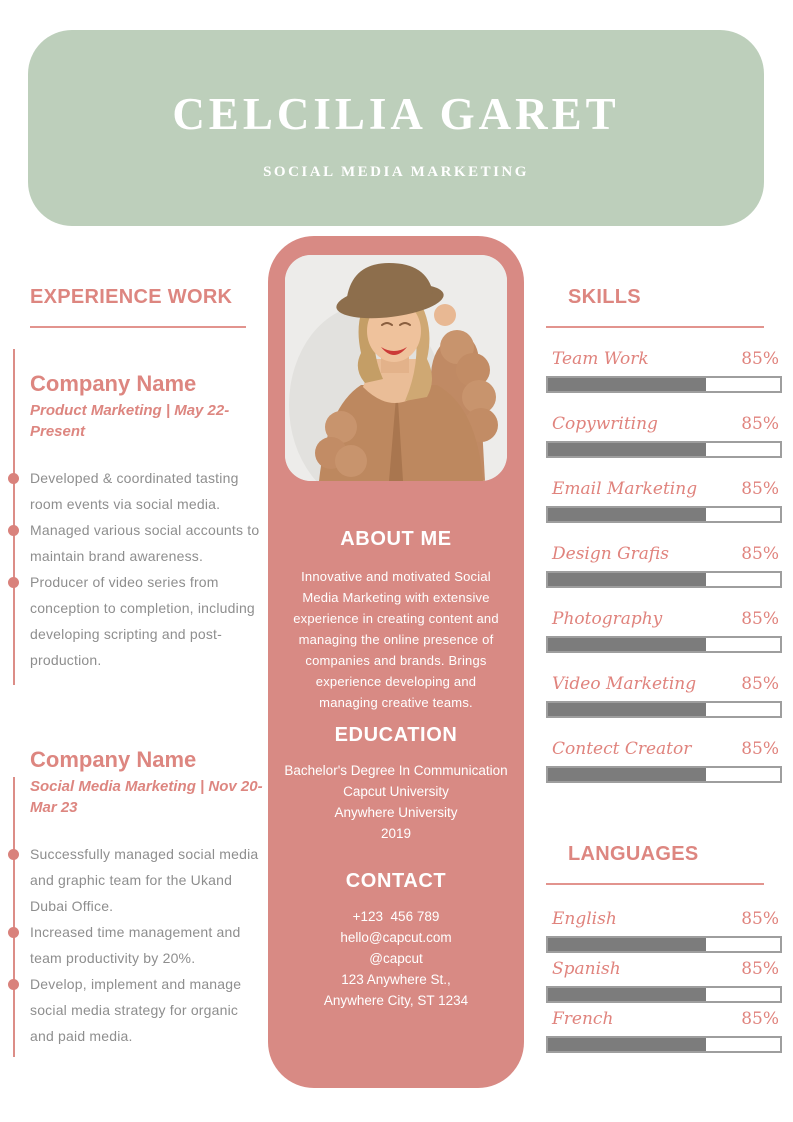  What do you see at coordinates (664, 501) in the screenshot?
I see `skill-item: Email Marketing 85%` at bounding box center [664, 501].